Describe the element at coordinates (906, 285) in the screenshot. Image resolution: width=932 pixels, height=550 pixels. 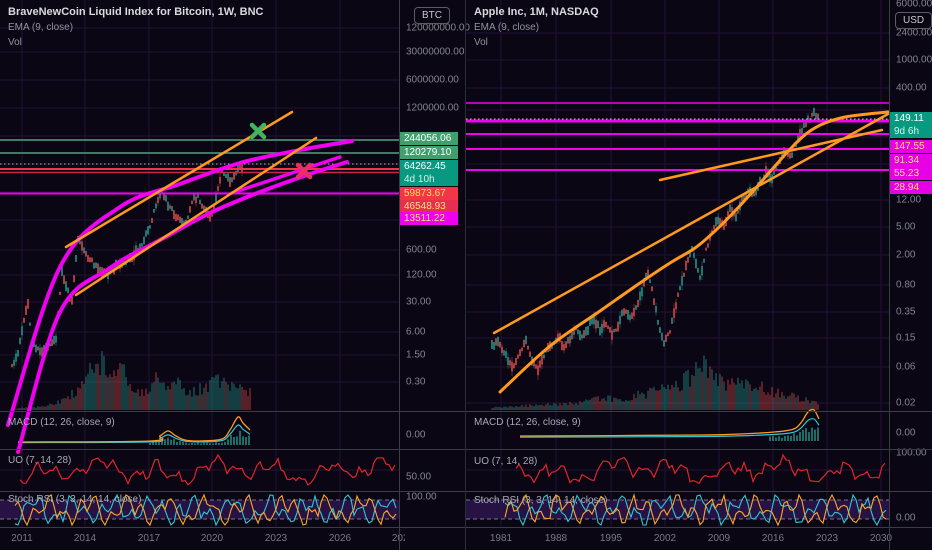
I see `price-scale-label: 0.80` at that location.